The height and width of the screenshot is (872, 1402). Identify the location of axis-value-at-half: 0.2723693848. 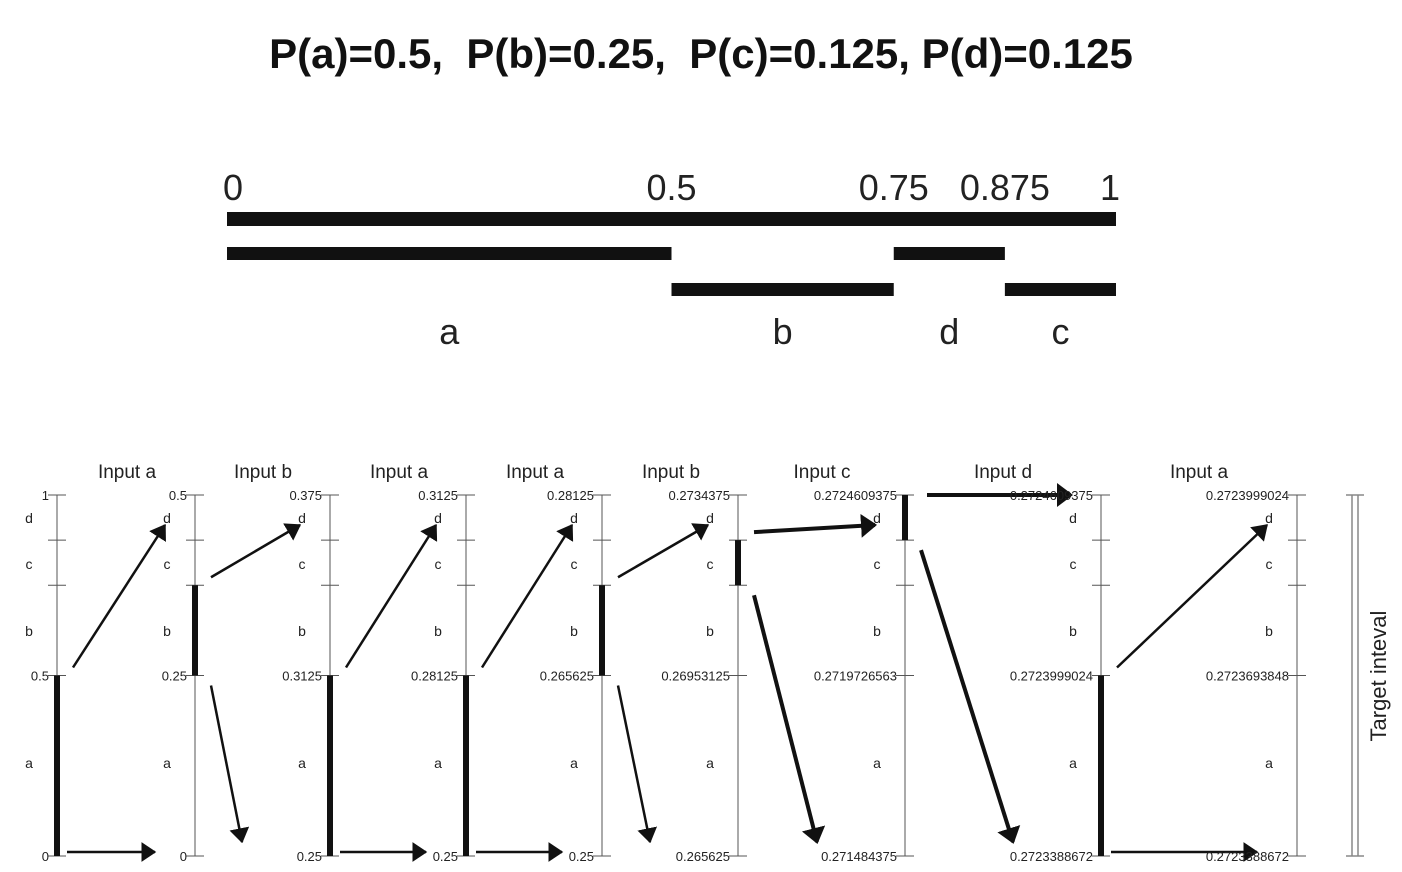
(1247, 676).